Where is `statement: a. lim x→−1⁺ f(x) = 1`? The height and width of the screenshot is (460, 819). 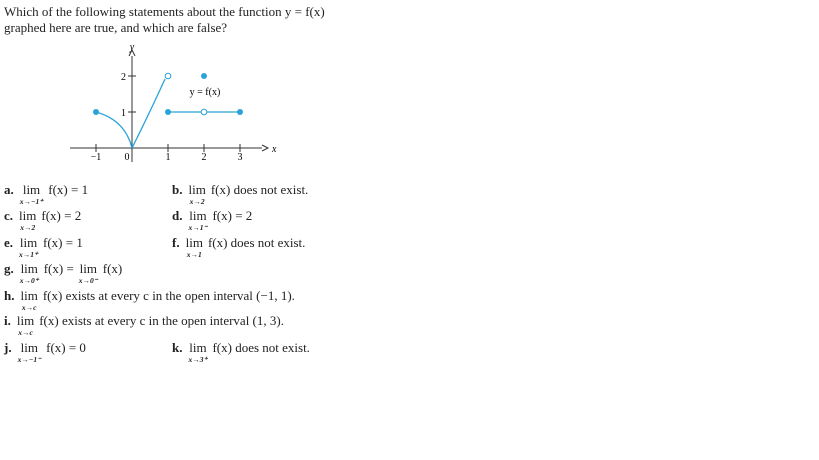
statement: a. lim x→−1⁺ f(x) = 1 is located at coordinates (48, 194).